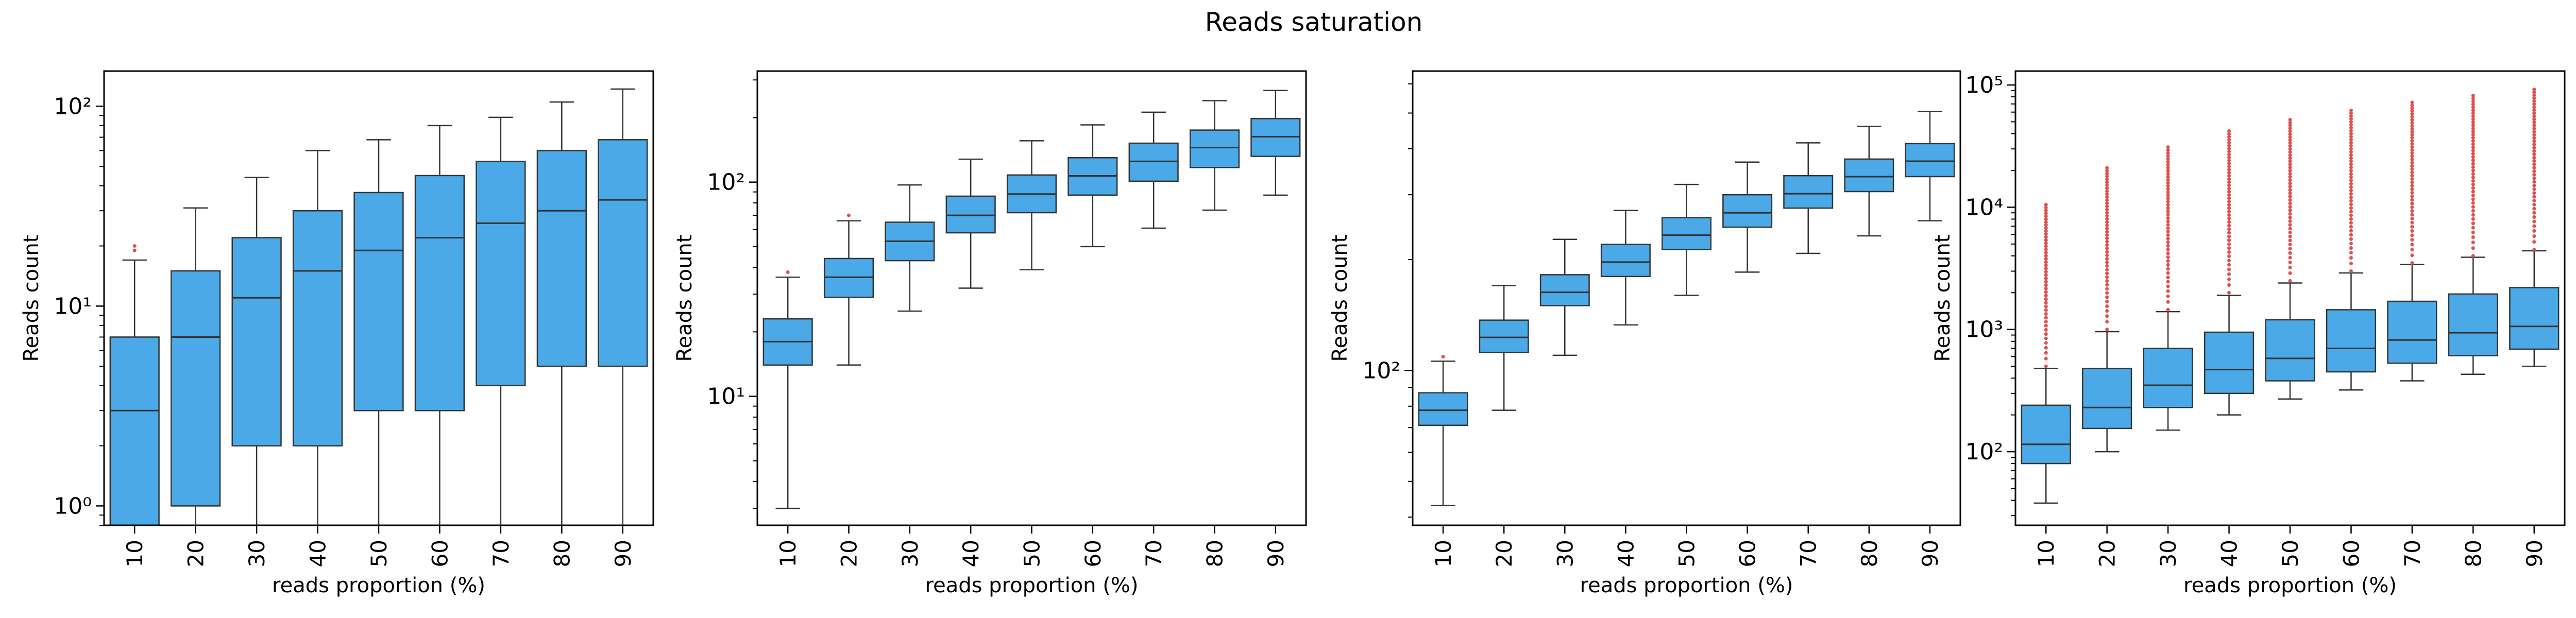  I want to click on x-tick-label: 30, so click(256, 553).